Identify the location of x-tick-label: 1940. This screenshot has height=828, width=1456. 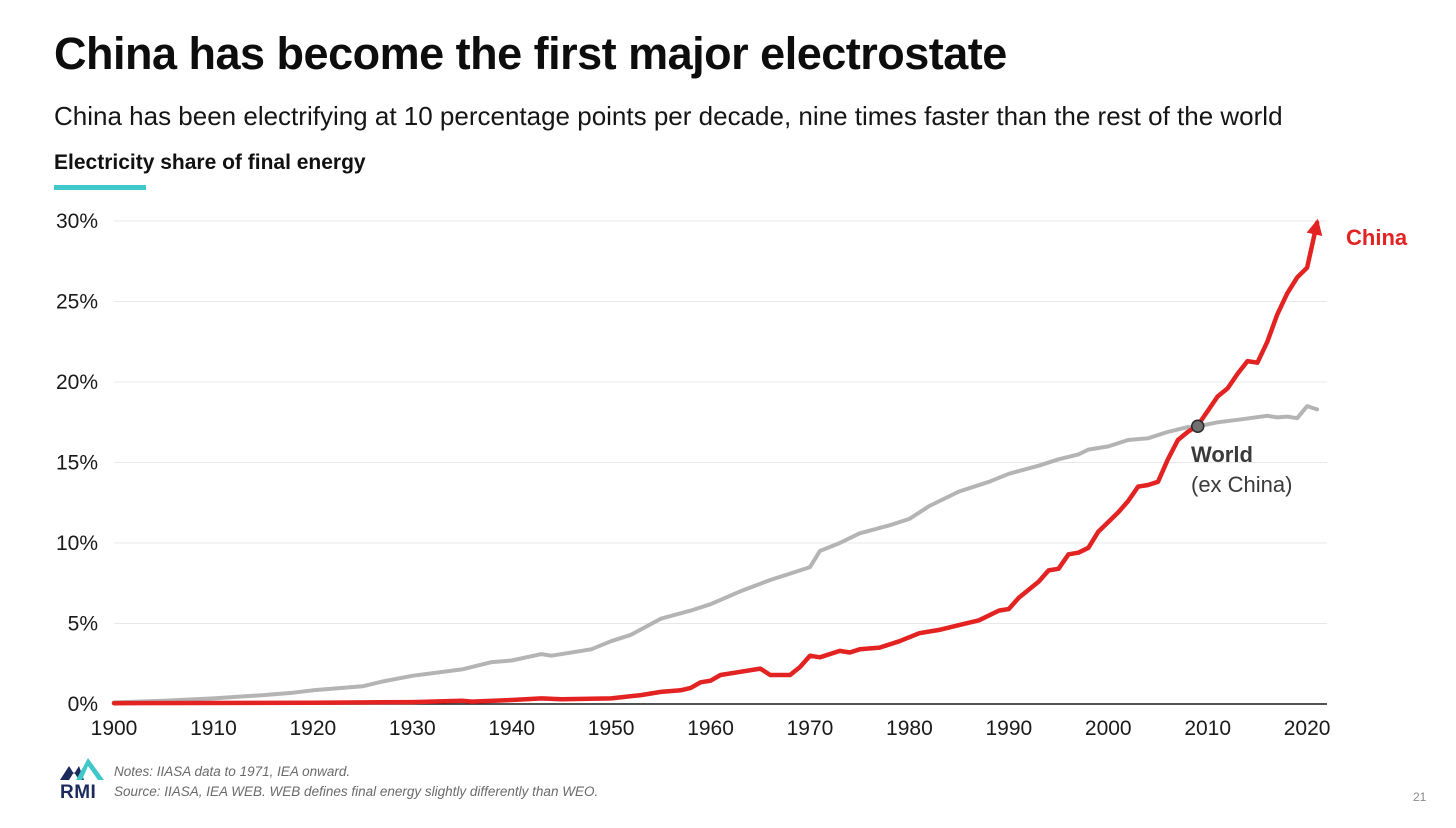
(511, 728).